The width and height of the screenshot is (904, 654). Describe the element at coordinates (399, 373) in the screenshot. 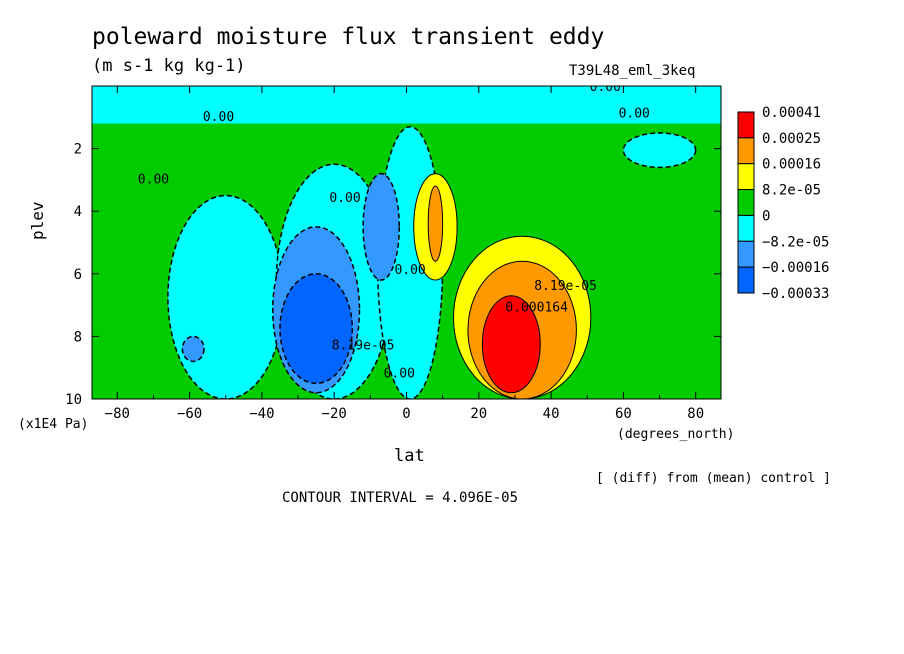

I see `contour-label-6: 0.00` at that location.